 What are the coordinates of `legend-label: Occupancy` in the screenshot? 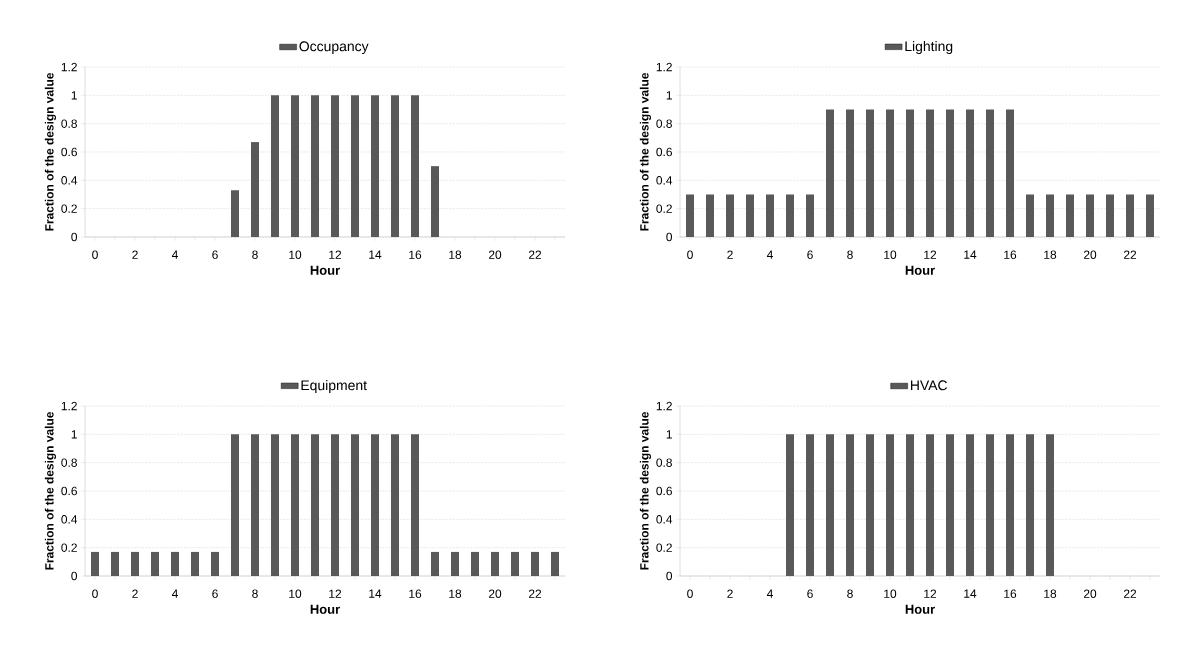 It's located at (334, 48).